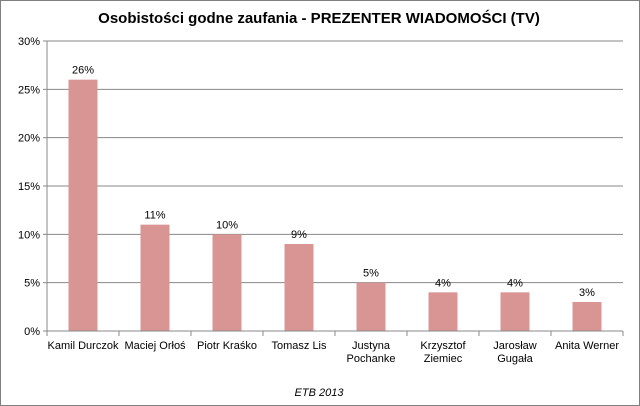 Image resolution: width=640 pixels, height=406 pixels. What do you see at coordinates (155, 346) in the screenshot?
I see `x-tick-label: Maciej Orłoś` at bounding box center [155, 346].